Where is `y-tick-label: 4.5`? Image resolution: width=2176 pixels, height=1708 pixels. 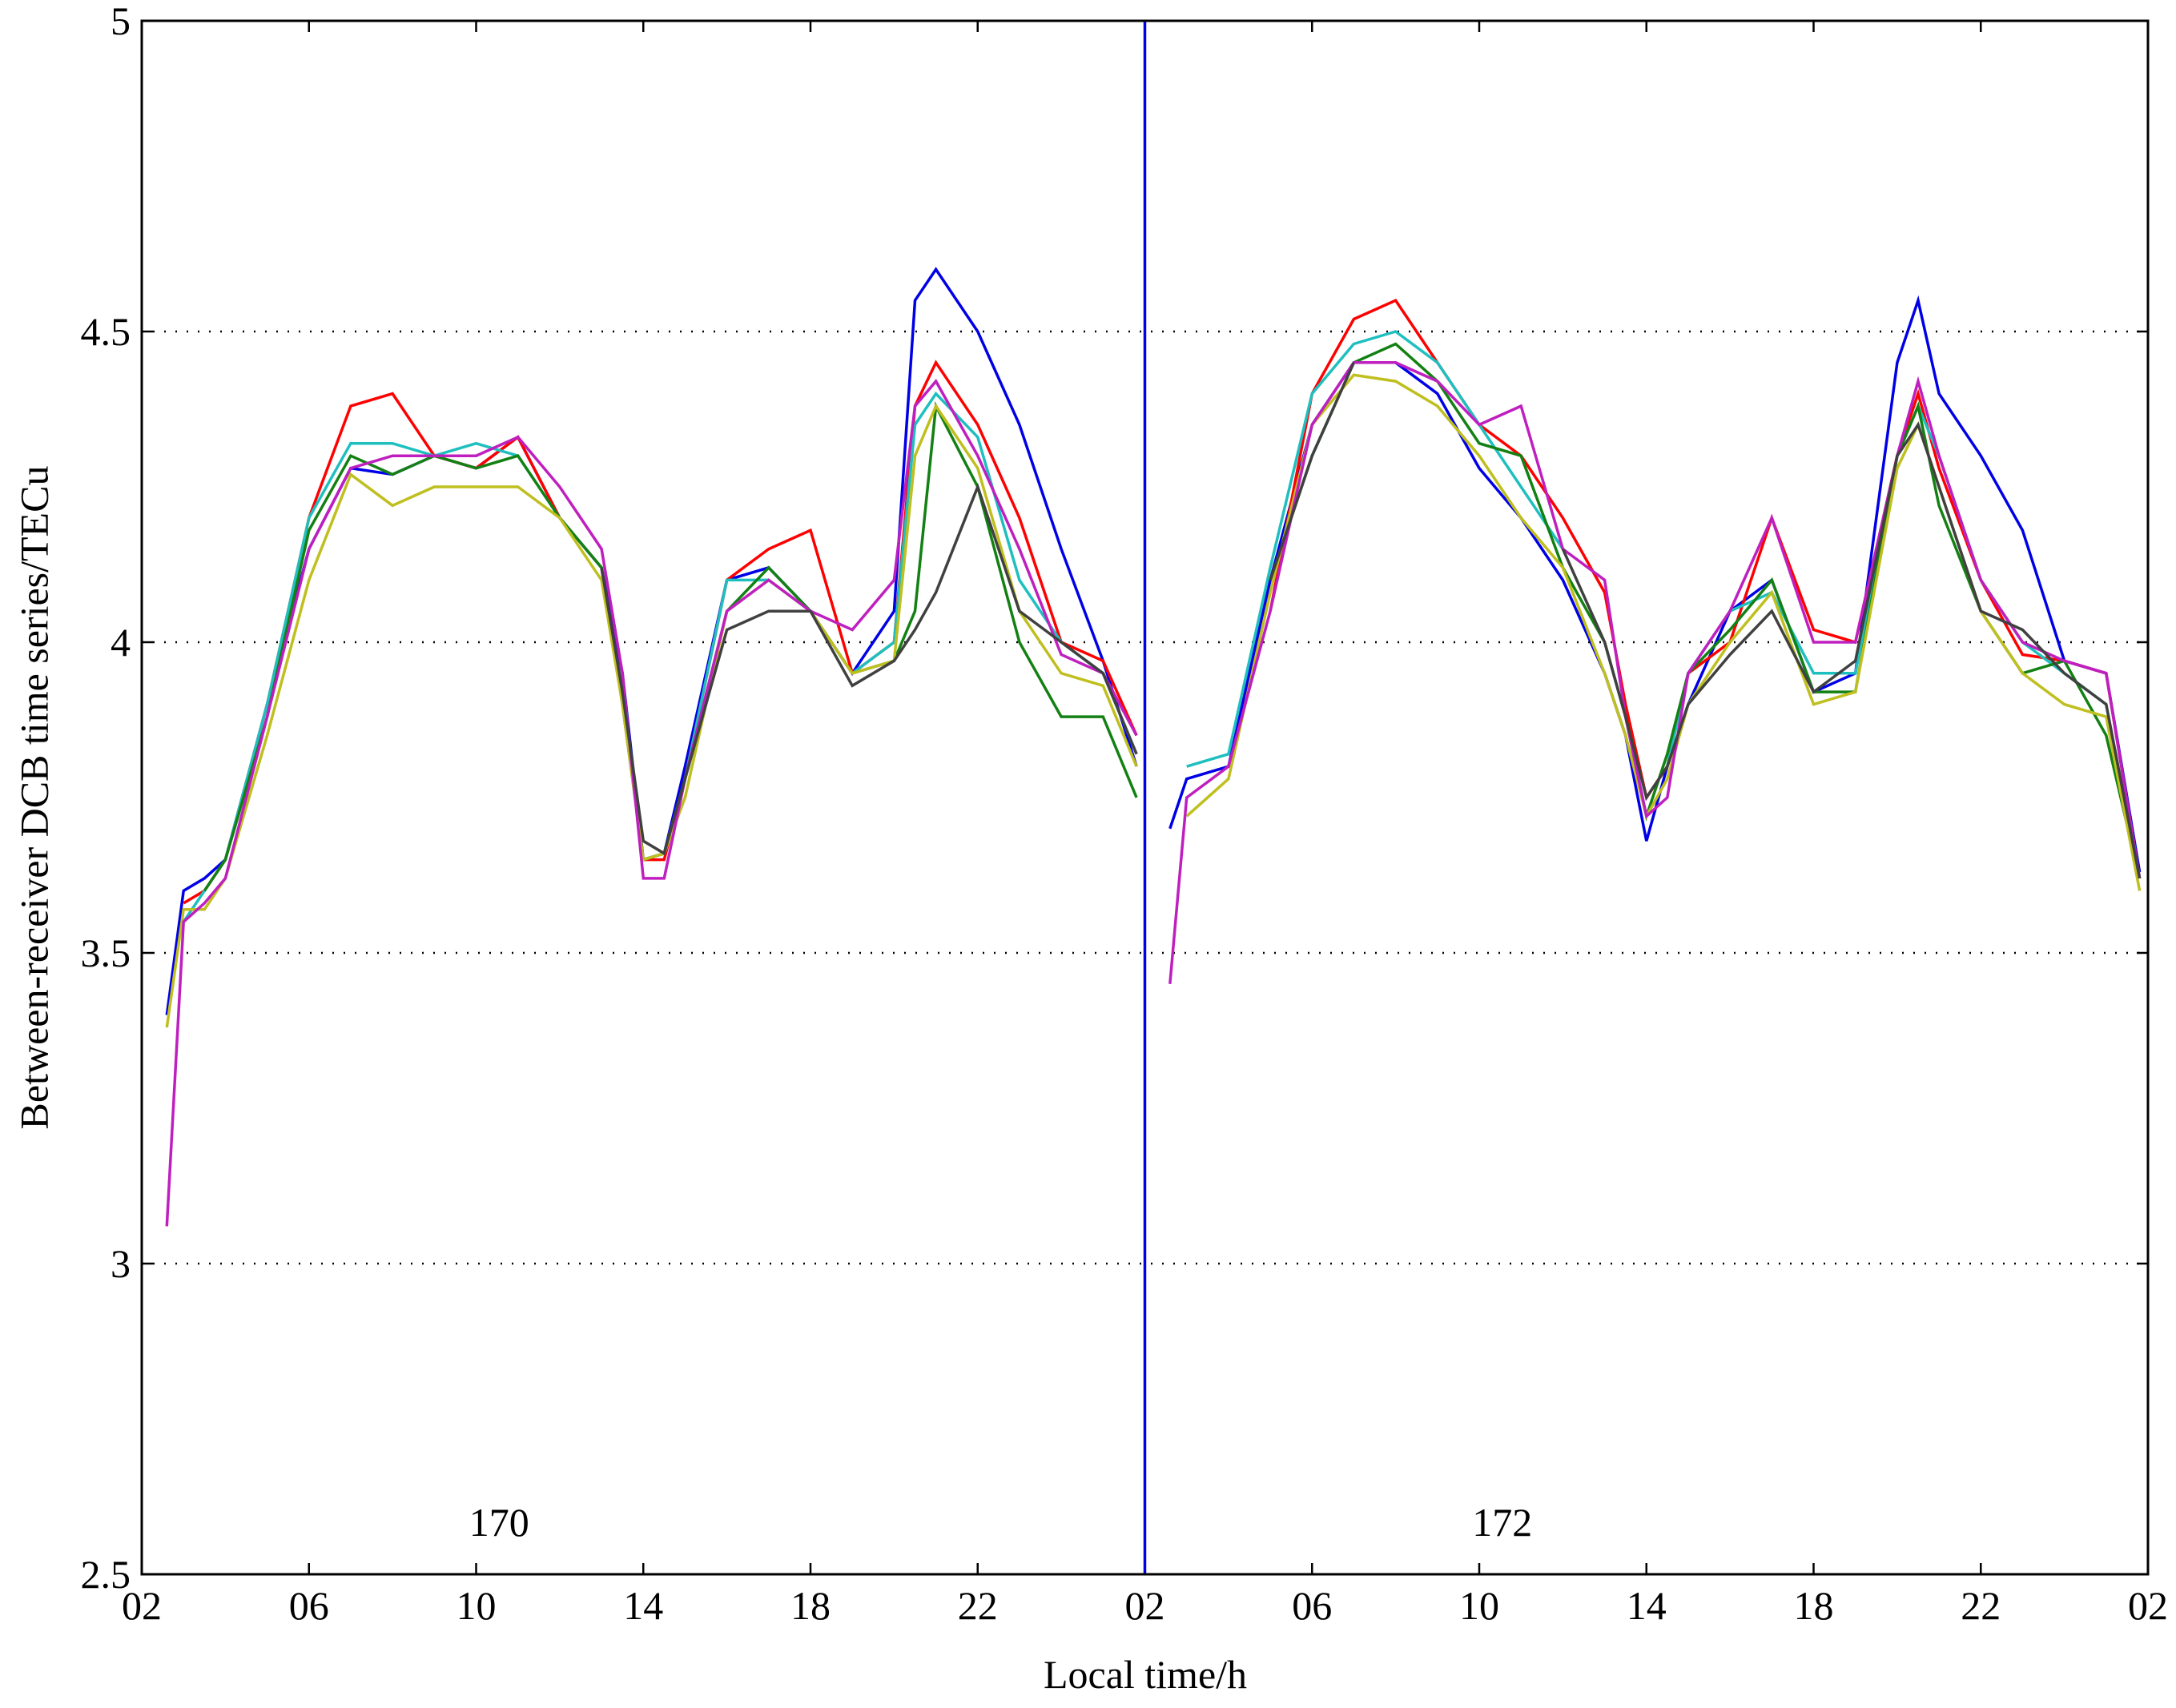
y-tick-label: 4.5 is located at coordinates (106, 332).